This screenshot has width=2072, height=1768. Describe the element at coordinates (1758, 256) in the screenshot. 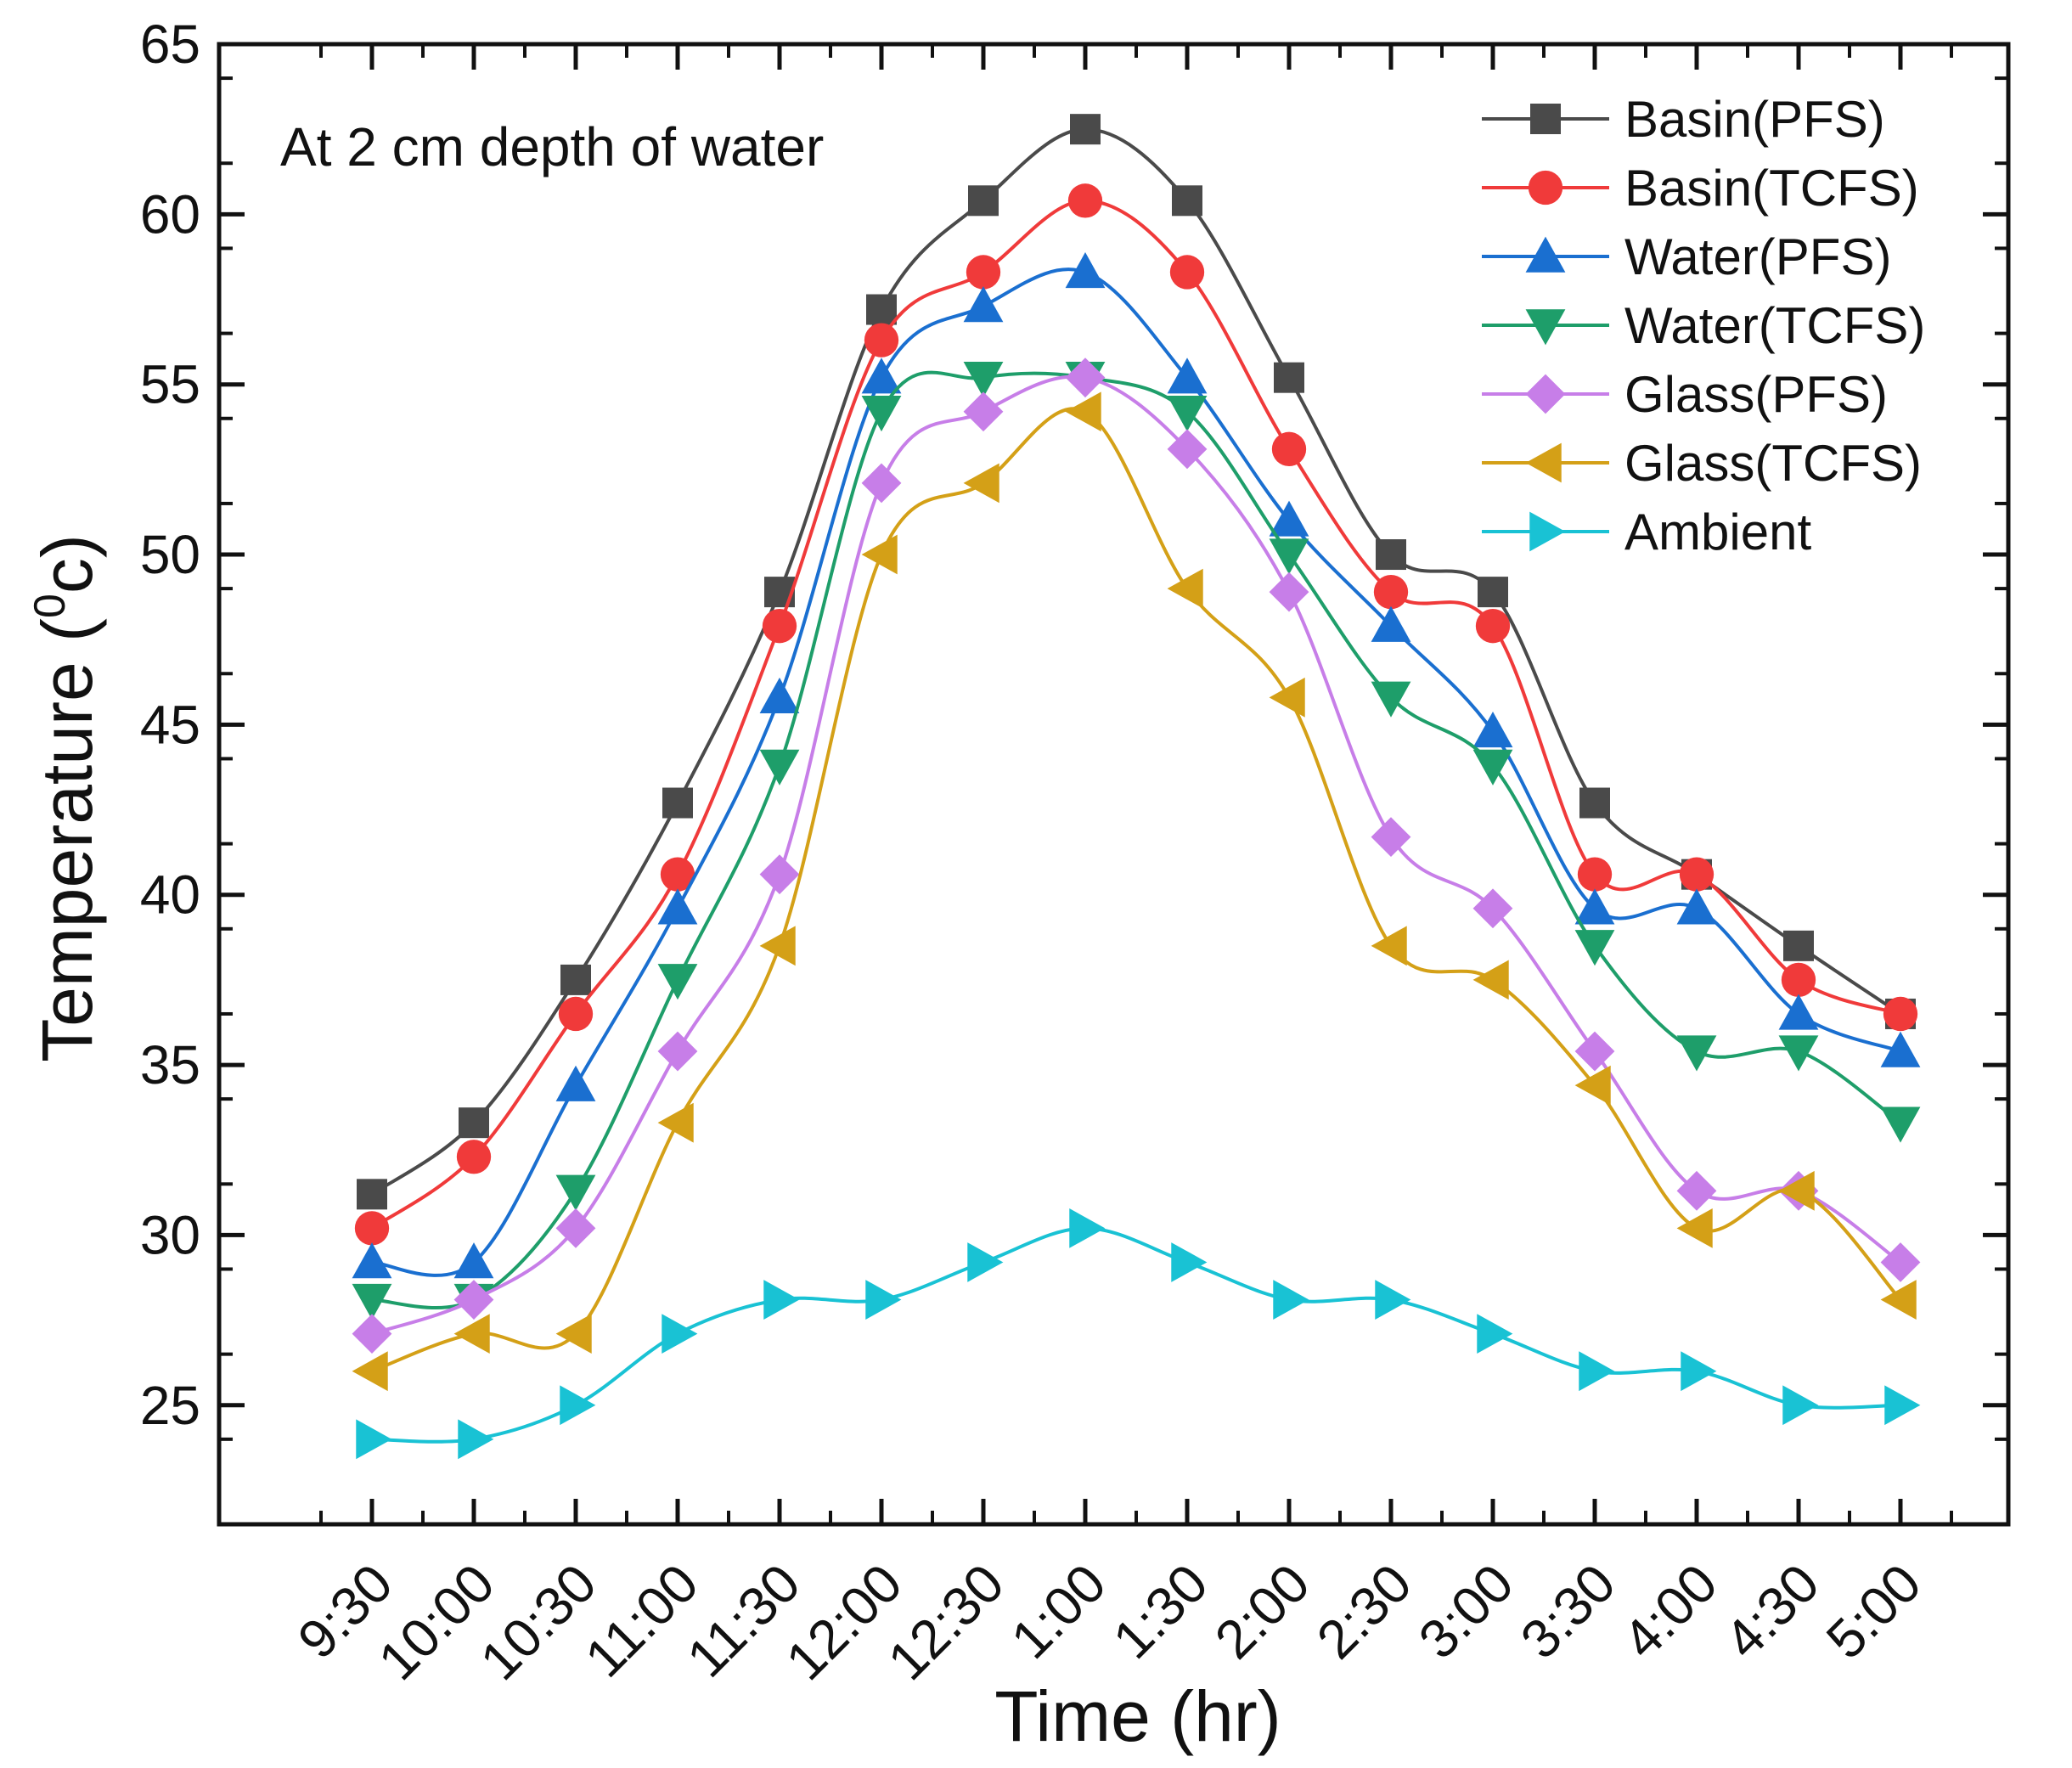

I see `legend-label: Water(PFS)` at that location.